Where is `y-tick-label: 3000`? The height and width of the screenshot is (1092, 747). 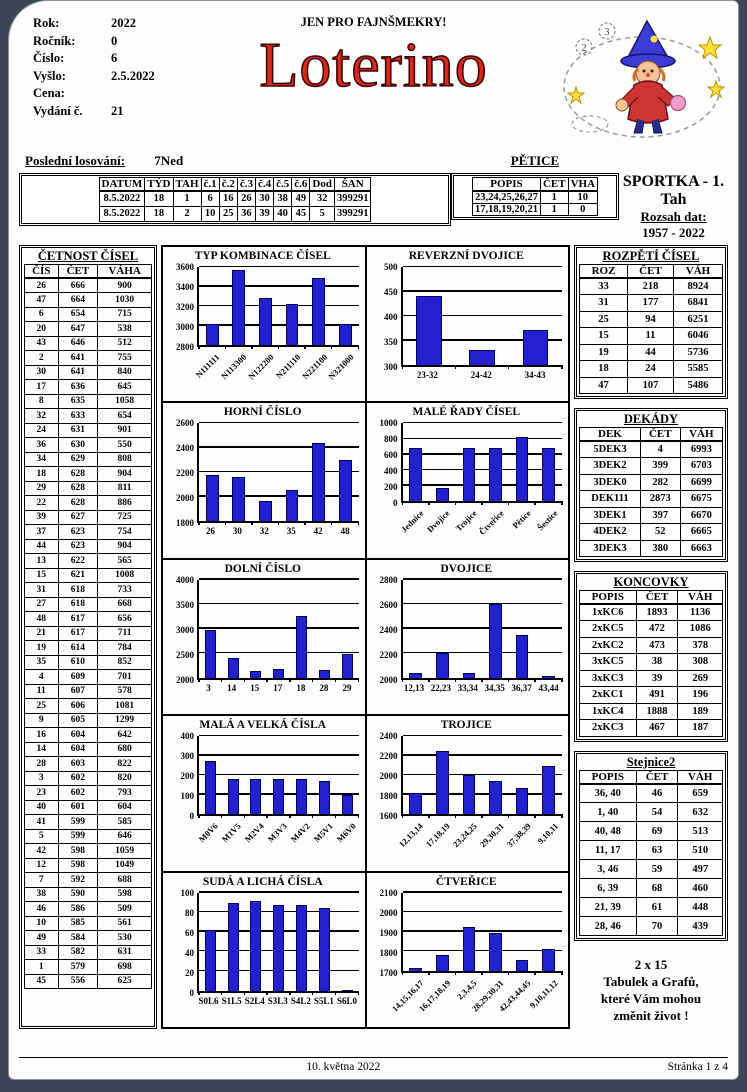
y-tick-label: 3000 is located at coordinates (185, 629).